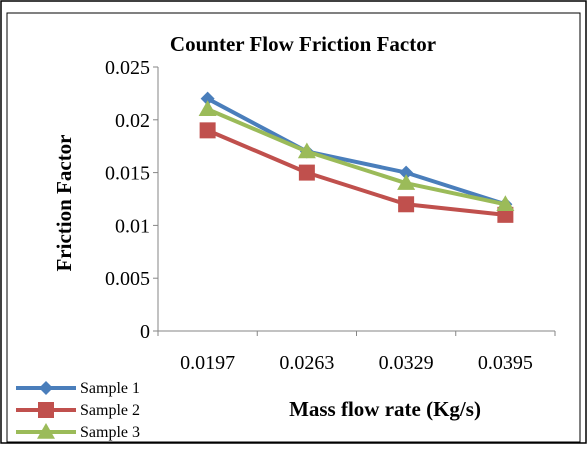  Describe the element at coordinates (145, 332) in the screenshot. I see `y-tick-label: 0` at that location.